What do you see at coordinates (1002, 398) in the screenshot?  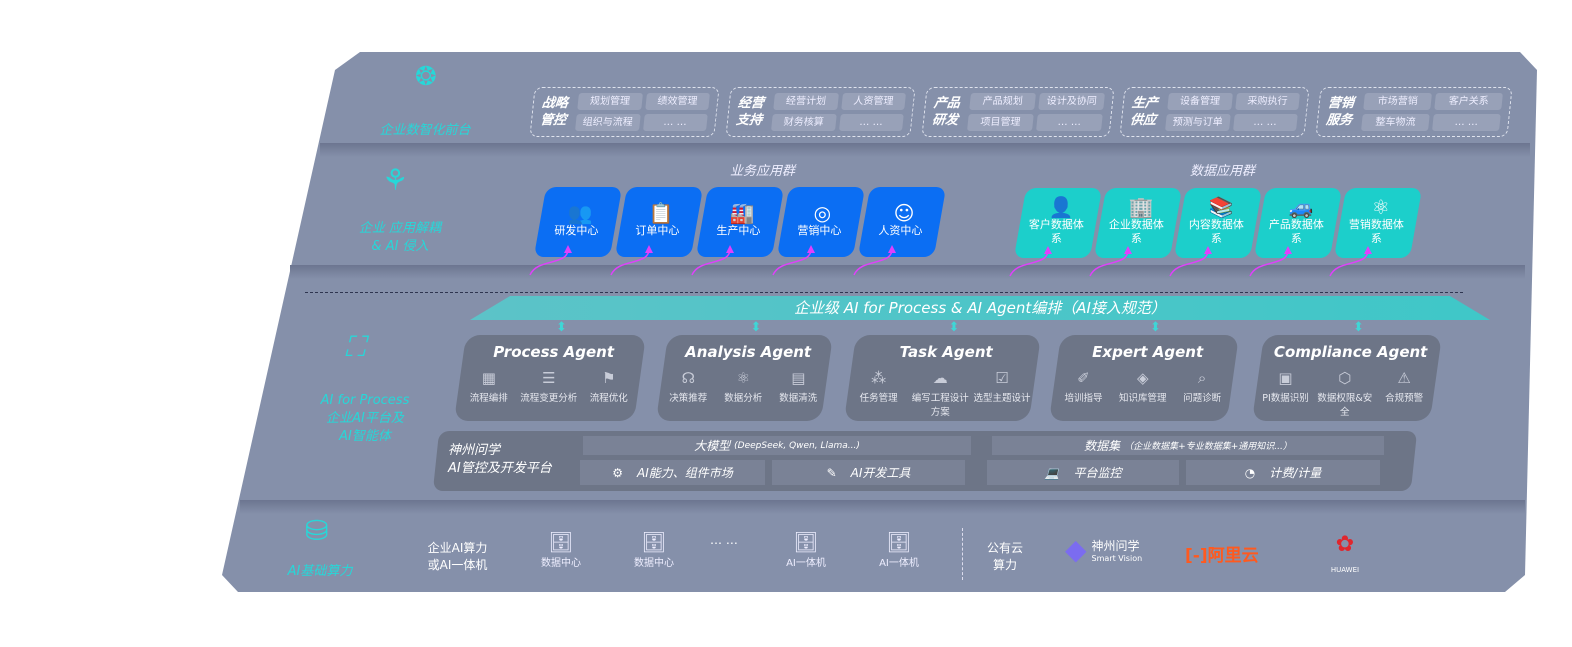 I see `agent-capability-label: 选型主题设计` at bounding box center [1002, 398].